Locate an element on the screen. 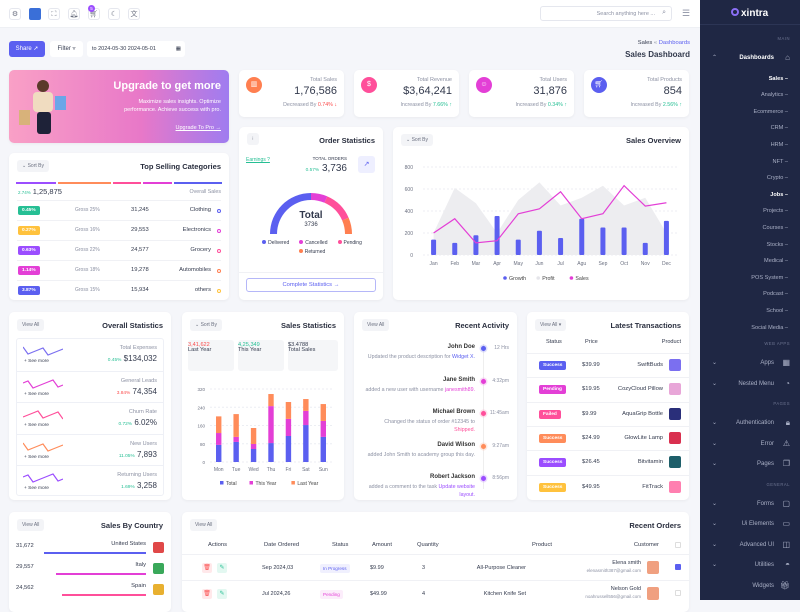 Image resolution: width=800 pixels, height=612 pixels. more-button: ⁝ is located at coordinates (253, 139).